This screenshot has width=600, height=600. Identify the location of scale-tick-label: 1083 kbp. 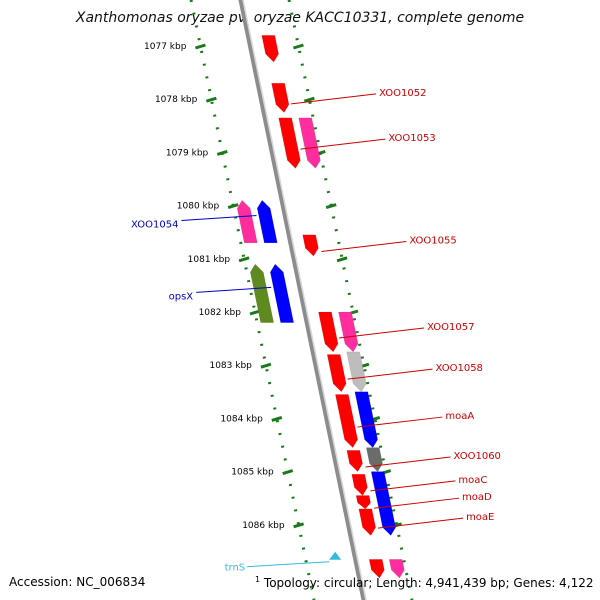
(230, 366).